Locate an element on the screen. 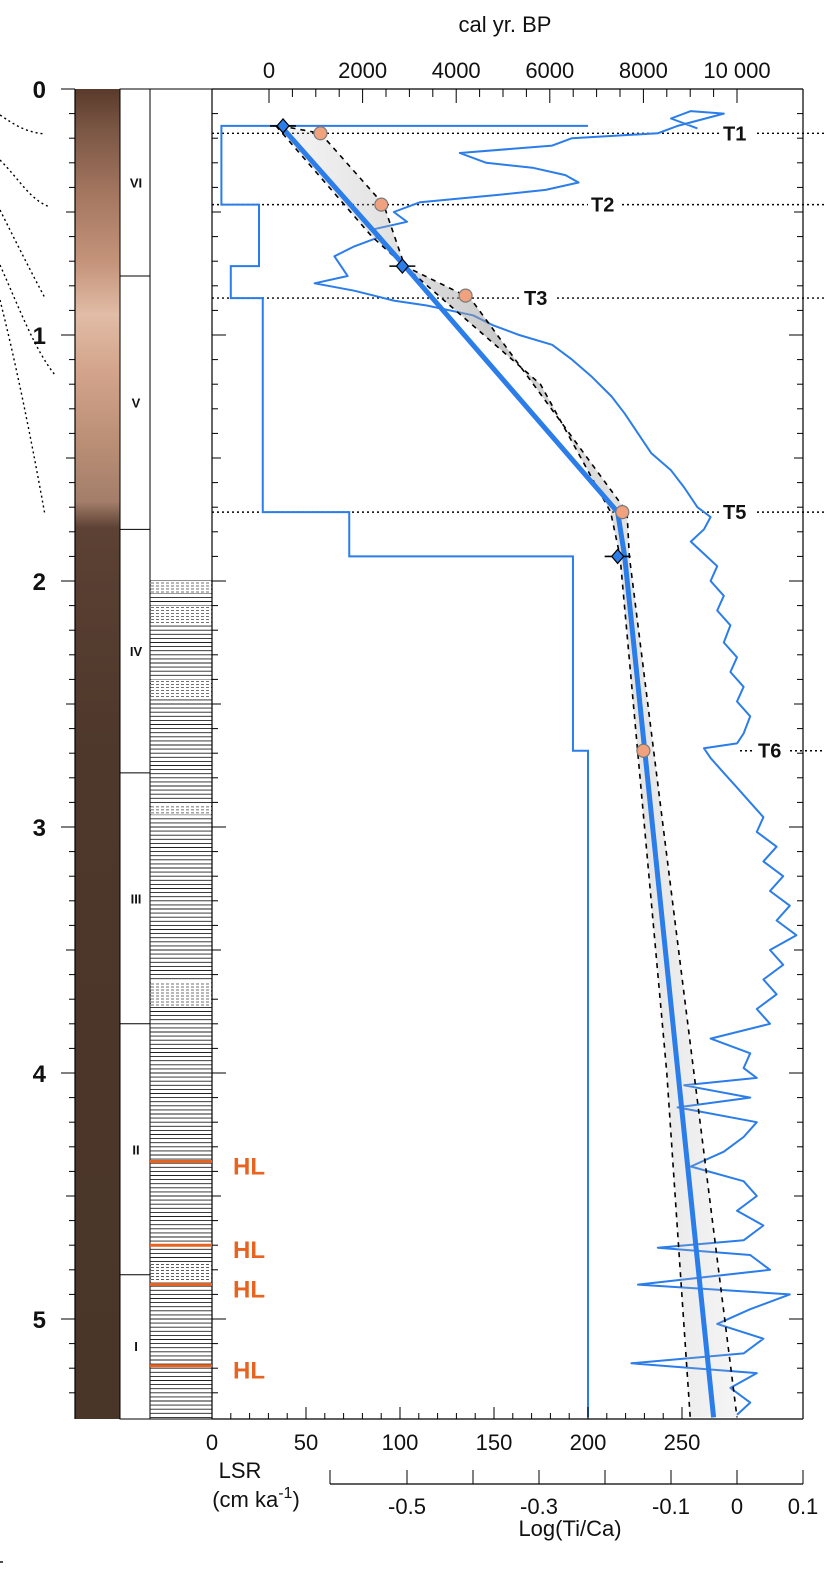 The width and height of the screenshot is (839, 1595). lsr-units-main: (cm ka is located at coordinates (245, 1499).